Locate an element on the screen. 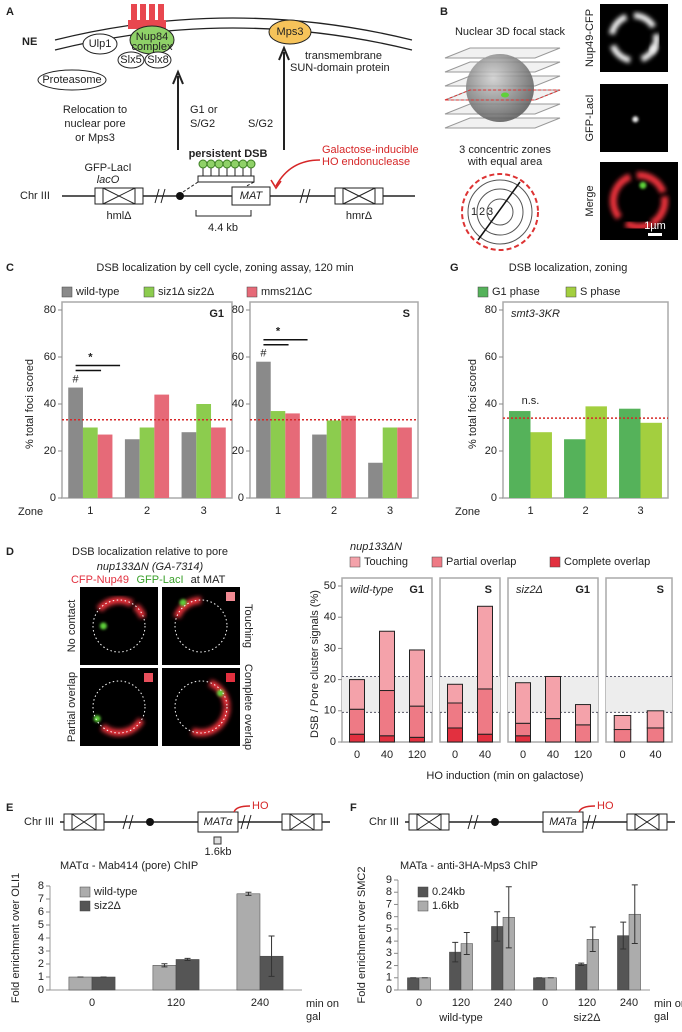 Image resolution: width=682 pixels, height=1032 pixels. probe is located at coordinates (217, 840).